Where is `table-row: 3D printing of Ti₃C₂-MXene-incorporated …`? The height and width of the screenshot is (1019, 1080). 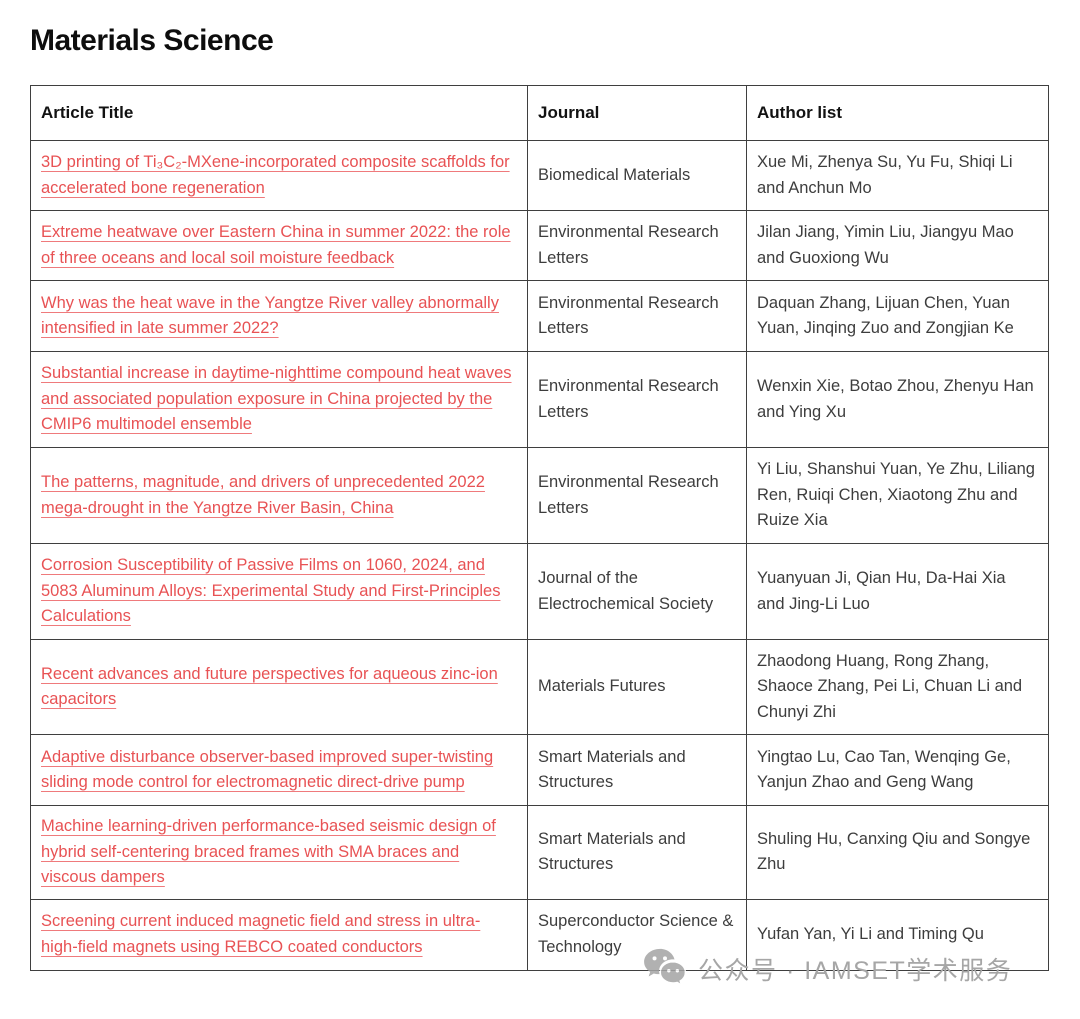 table-row: 3D printing of Ti₃C₂-MXene-incorporated … is located at coordinates (539, 175).